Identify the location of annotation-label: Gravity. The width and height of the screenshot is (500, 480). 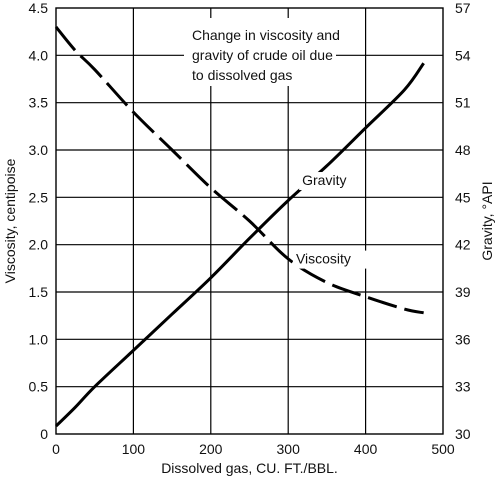
(324, 180).